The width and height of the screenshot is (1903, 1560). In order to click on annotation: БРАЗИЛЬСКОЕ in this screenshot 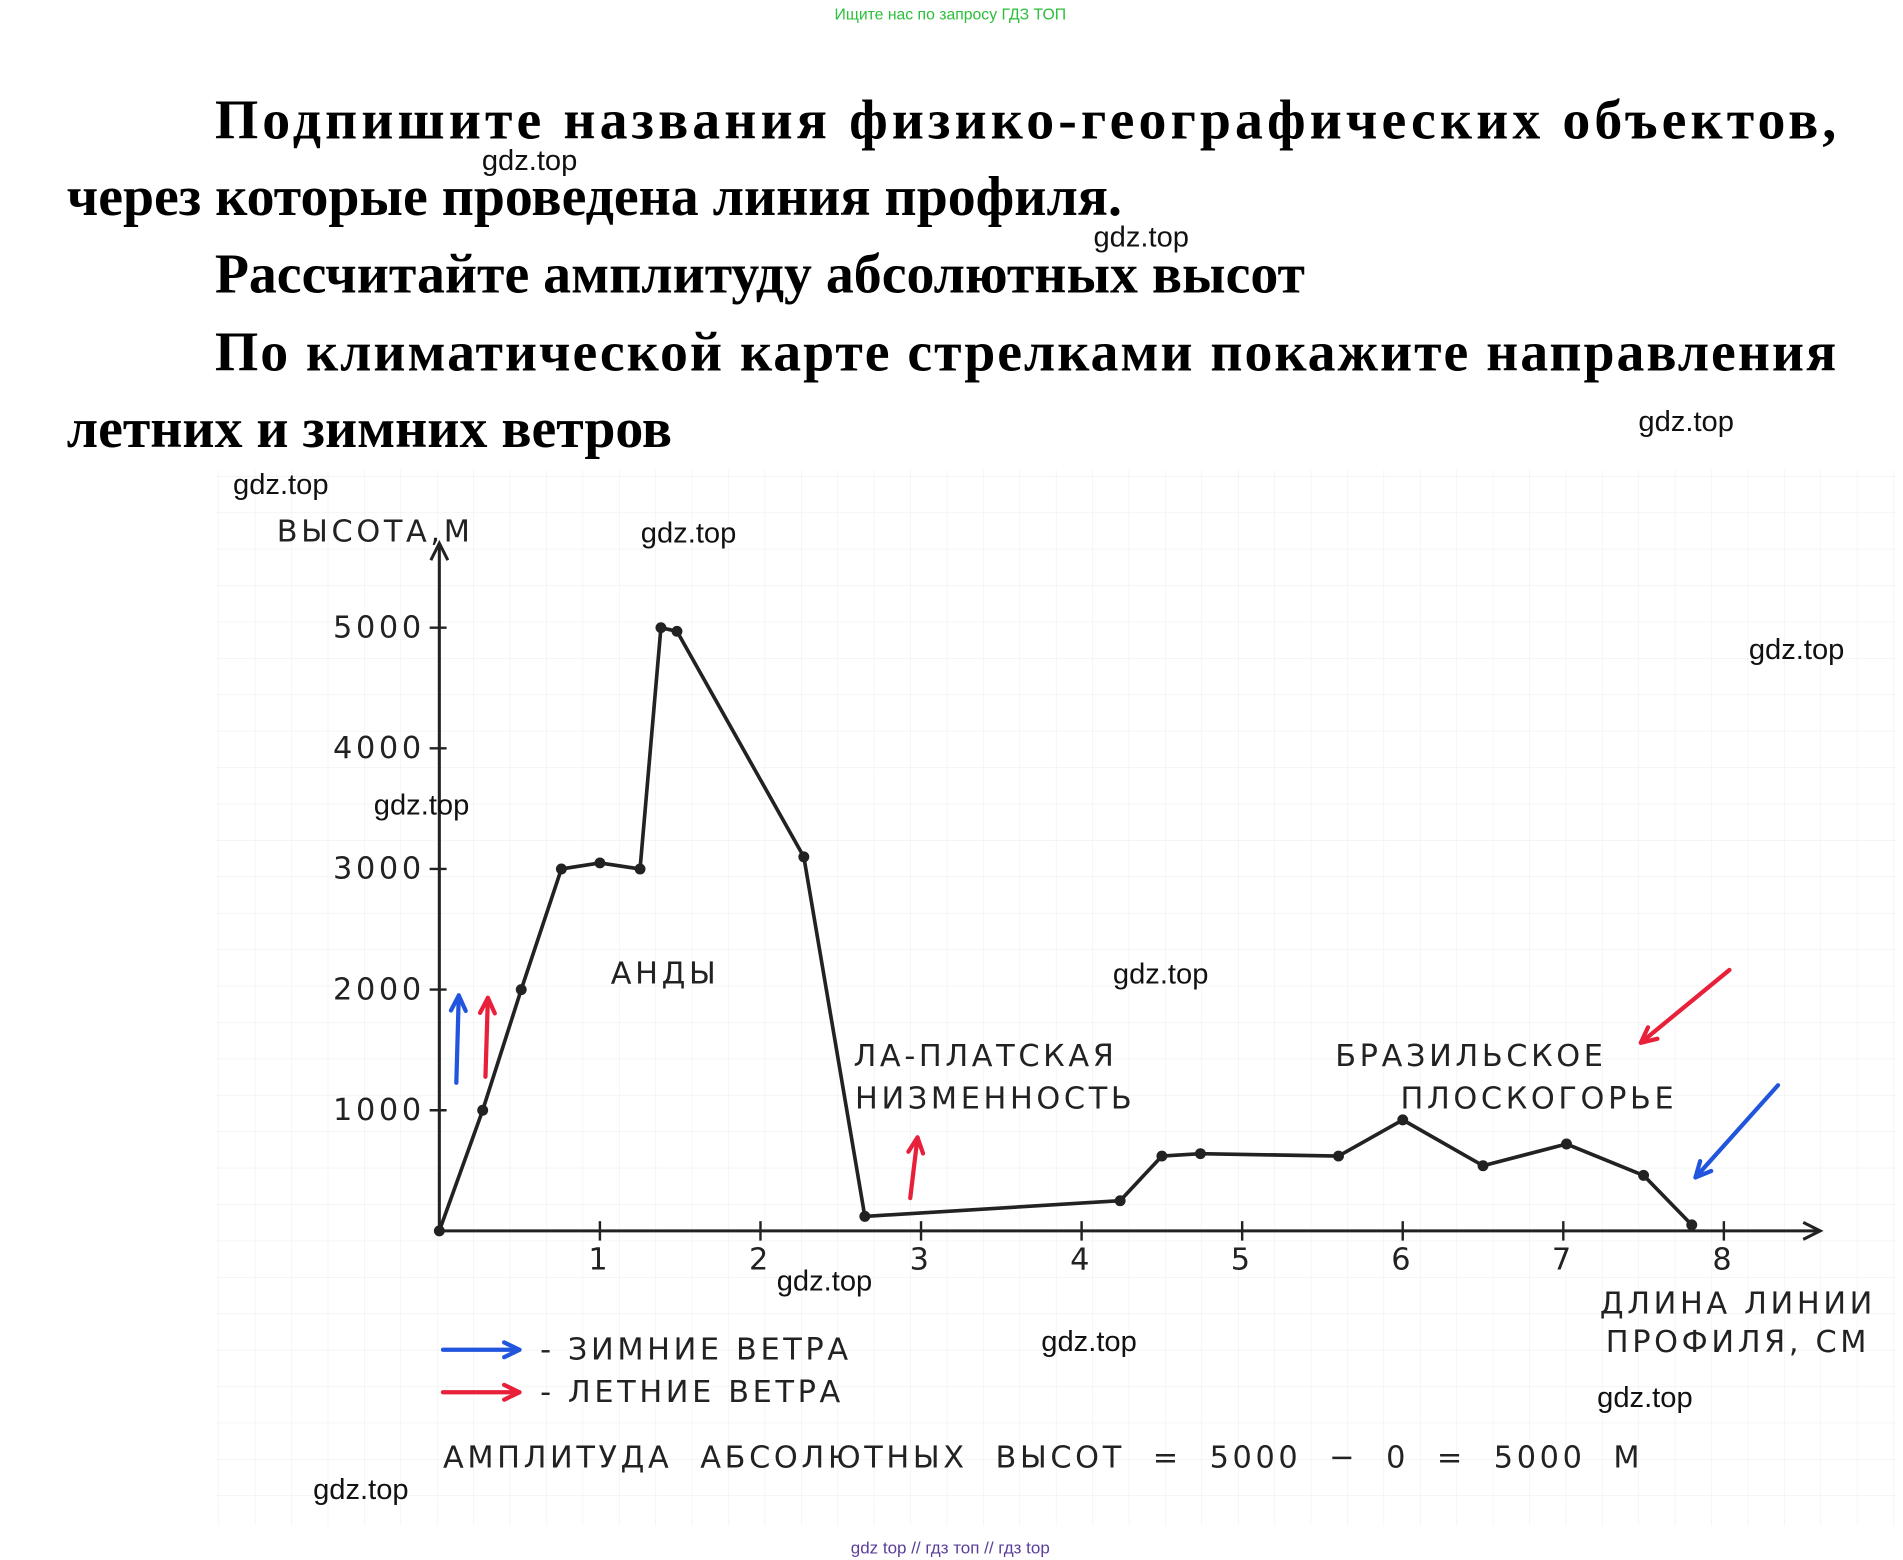, I will do `click(1470, 1056)`.